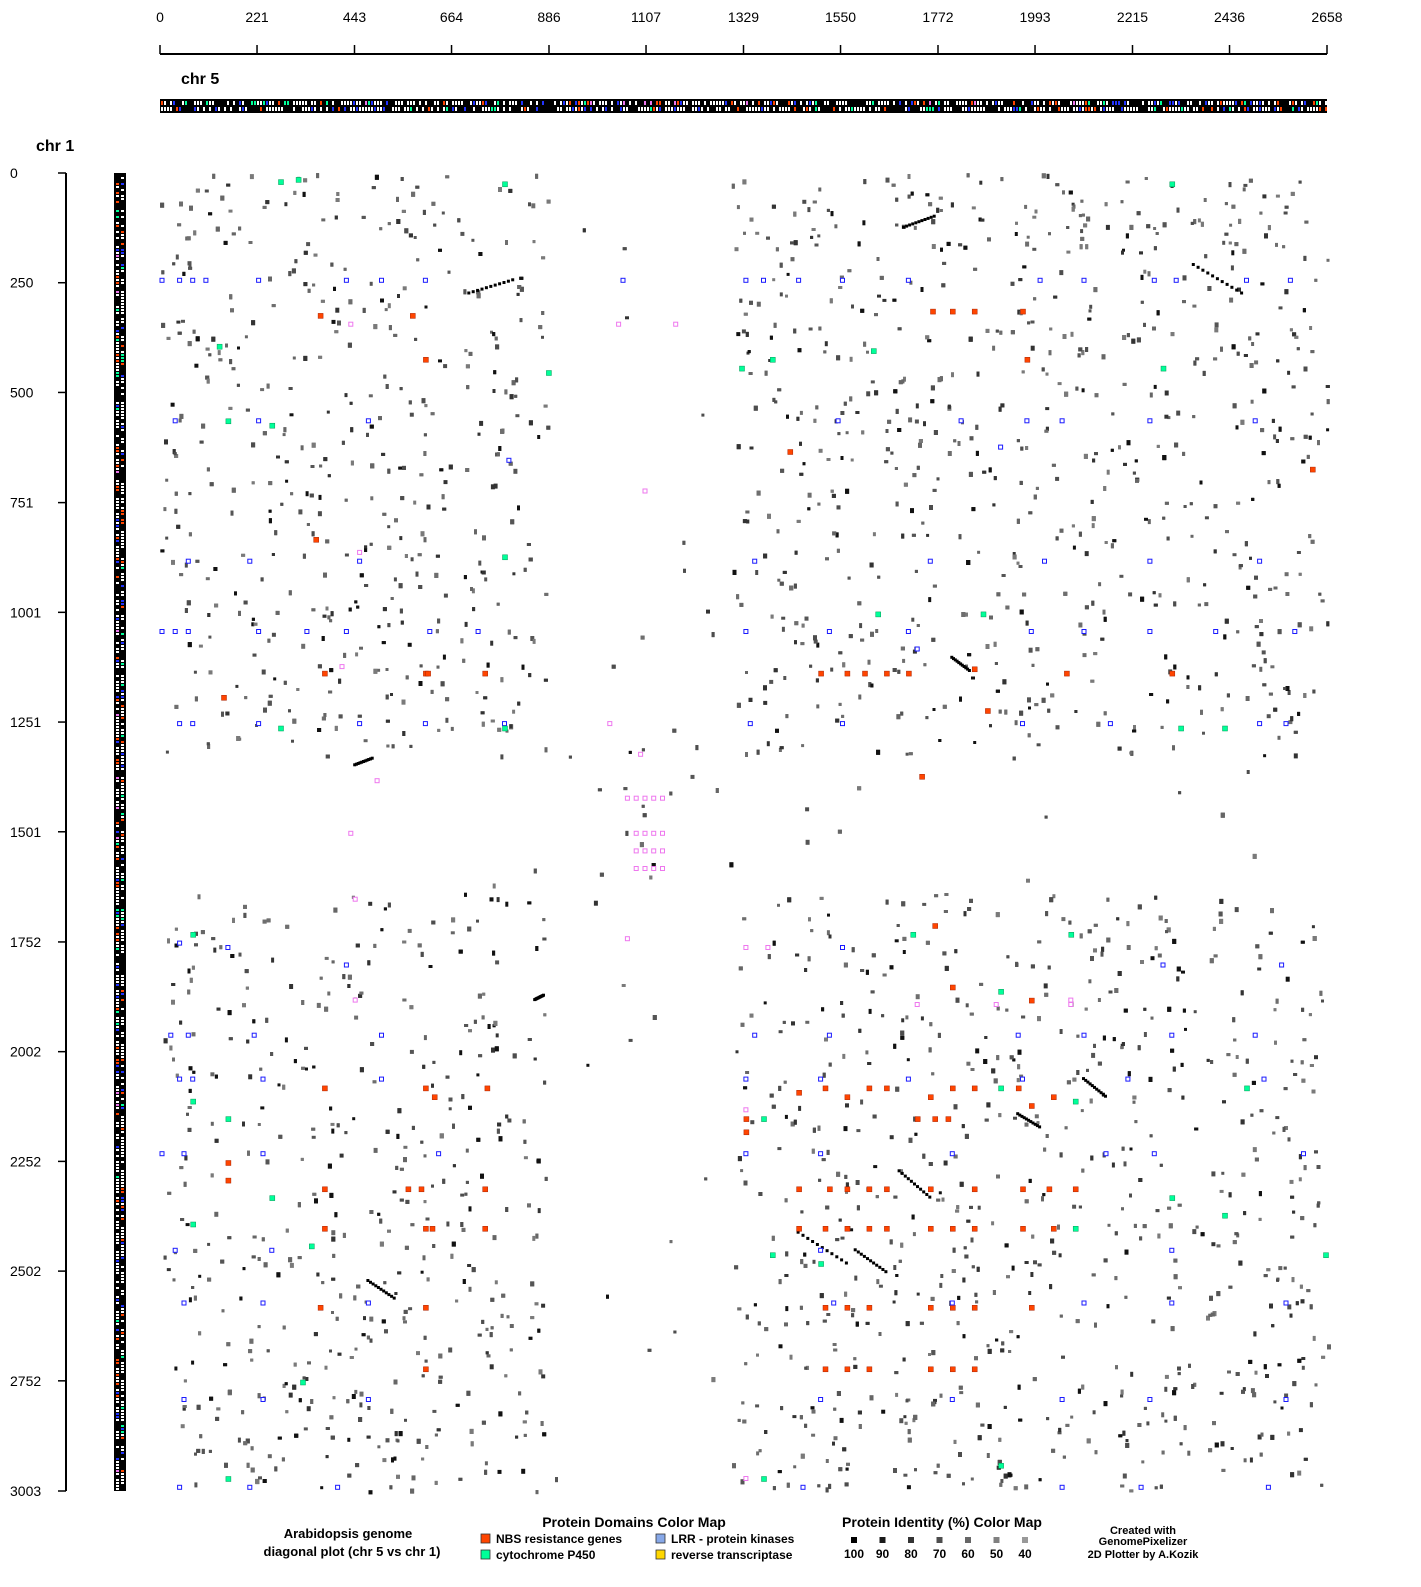  I want to click on chr5-gene-strip, so click(743, 106).